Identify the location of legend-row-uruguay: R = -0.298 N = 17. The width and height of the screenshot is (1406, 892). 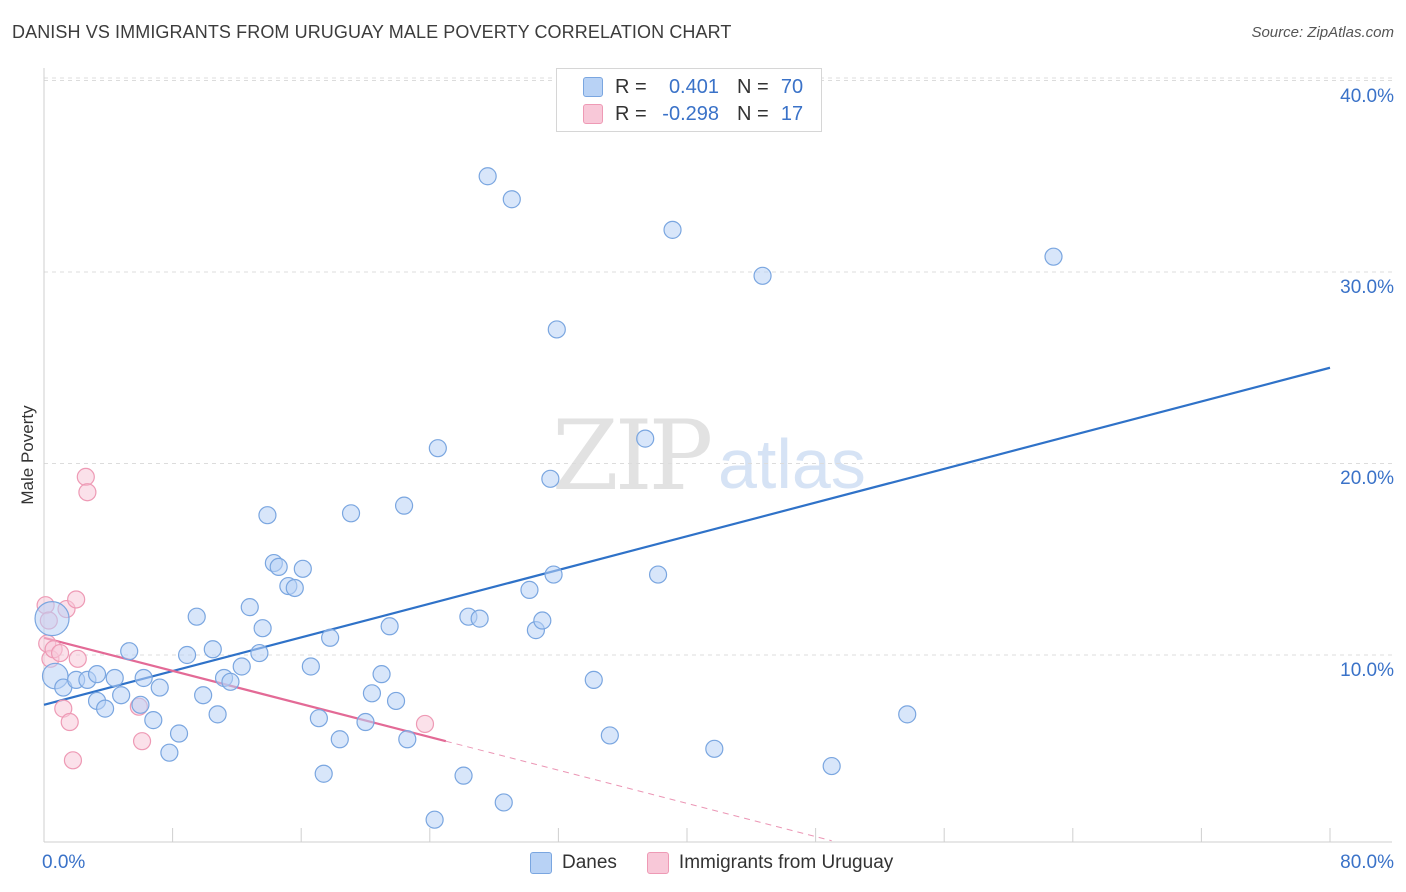
(696, 114).